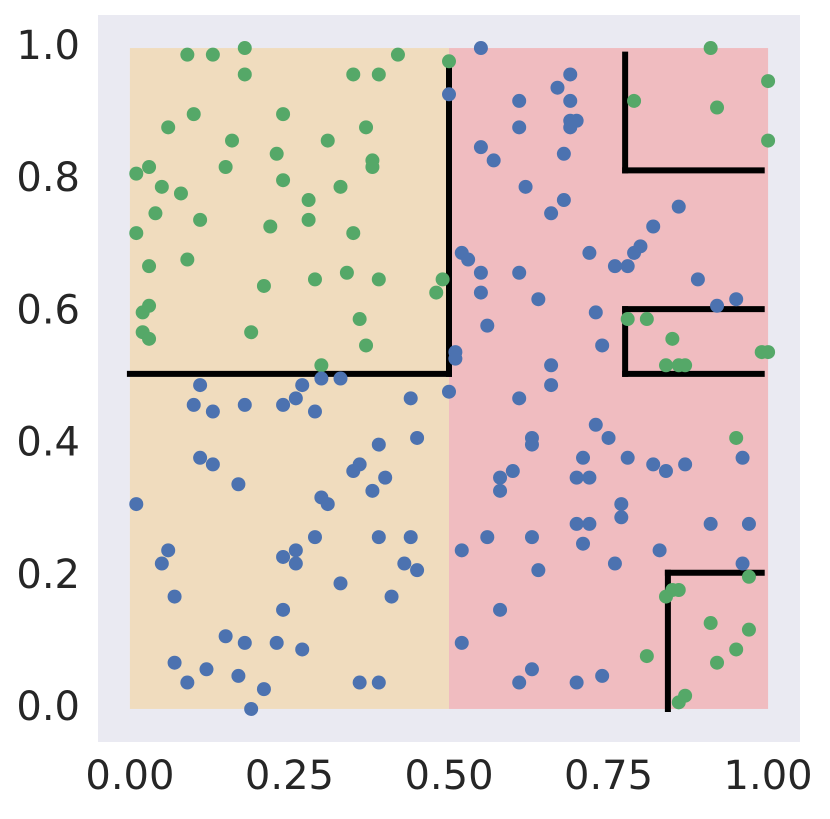  What do you see at coordinates (448, 776) in the screenshot?
I see `x-tick-label: 0.50` at bounding box center [448, 776].